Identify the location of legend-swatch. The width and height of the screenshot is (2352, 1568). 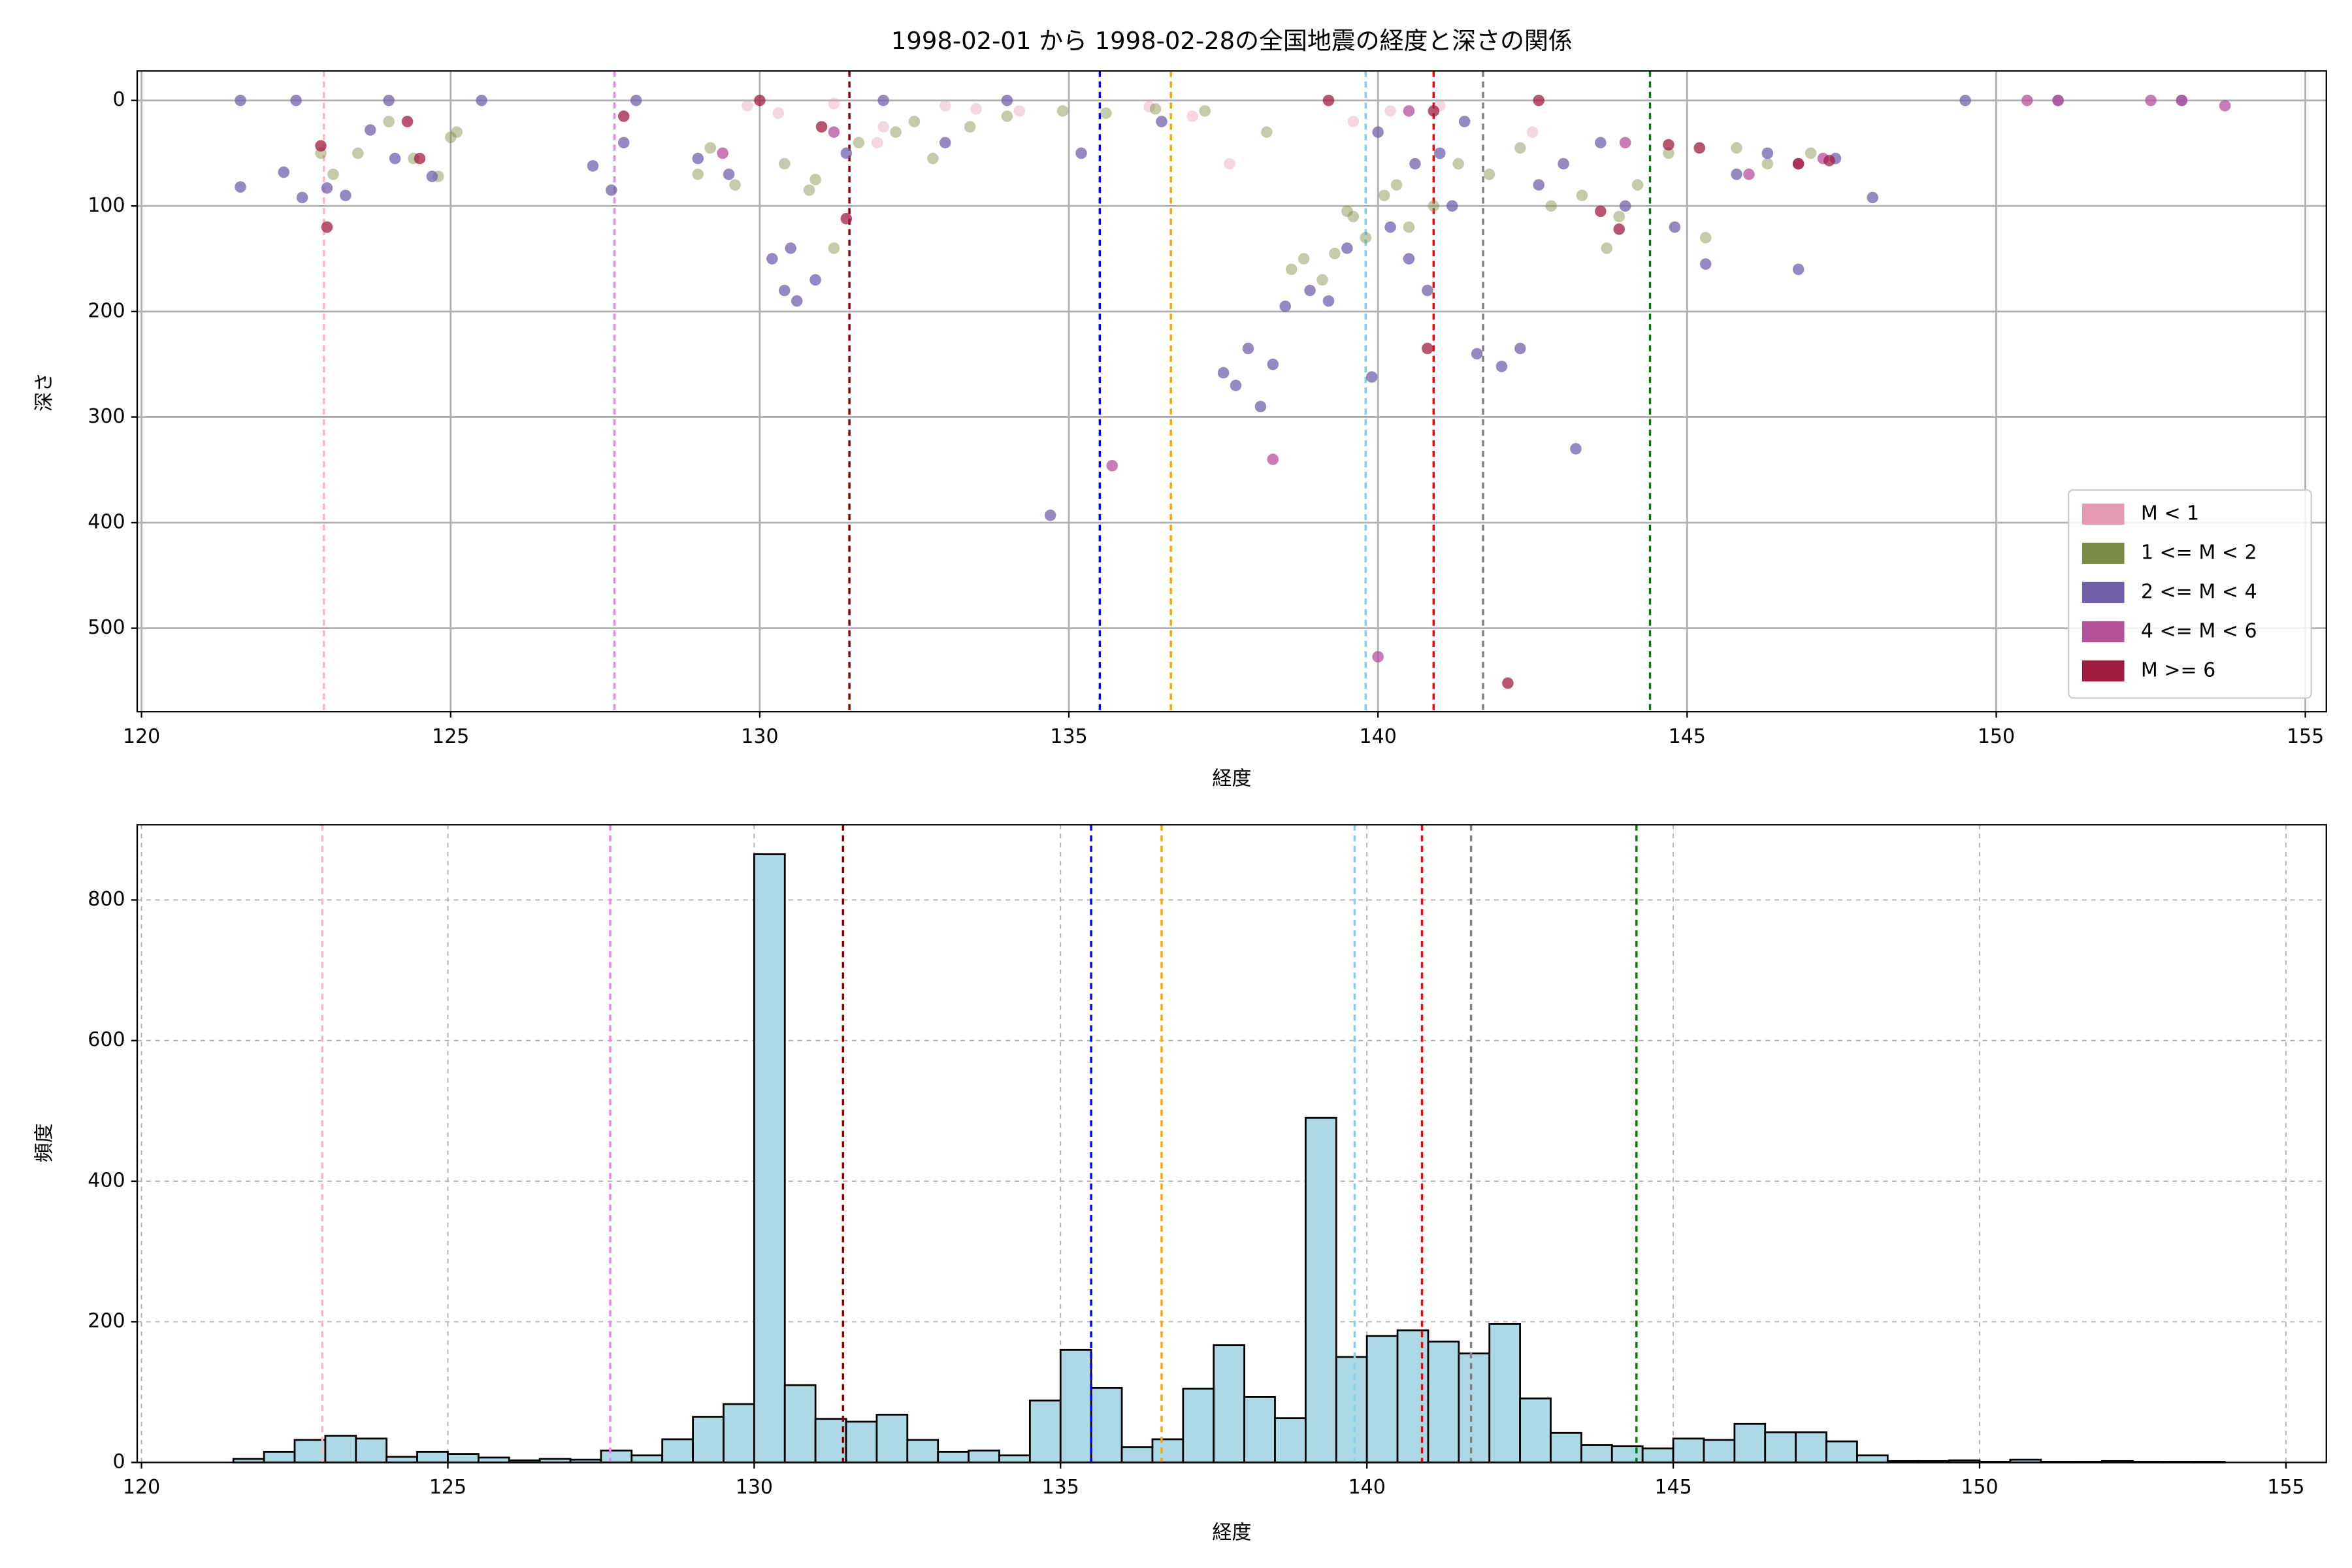
(2103, 553).